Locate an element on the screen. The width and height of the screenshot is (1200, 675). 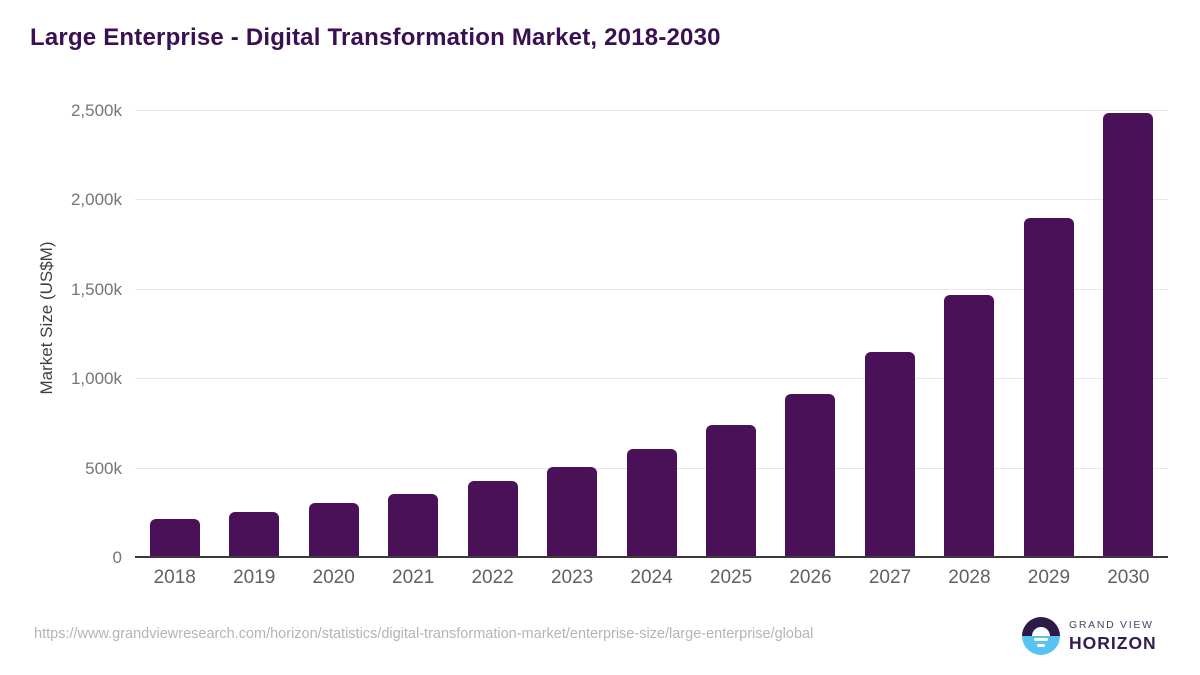
y-axis-tick-labels: 0 500k 1,000k 1,500k 2,000k 2,500k is located at coordinates (61, 328).